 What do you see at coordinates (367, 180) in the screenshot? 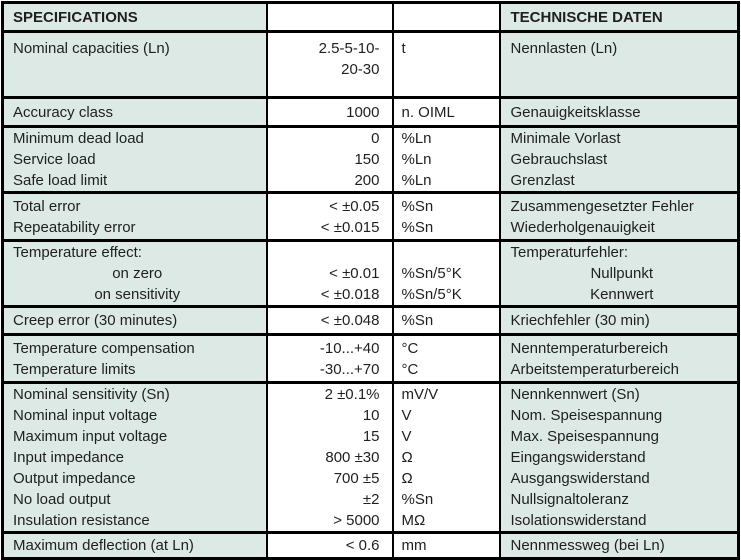
I see `value-cell-line: 200` at bounding box center [367, 180].